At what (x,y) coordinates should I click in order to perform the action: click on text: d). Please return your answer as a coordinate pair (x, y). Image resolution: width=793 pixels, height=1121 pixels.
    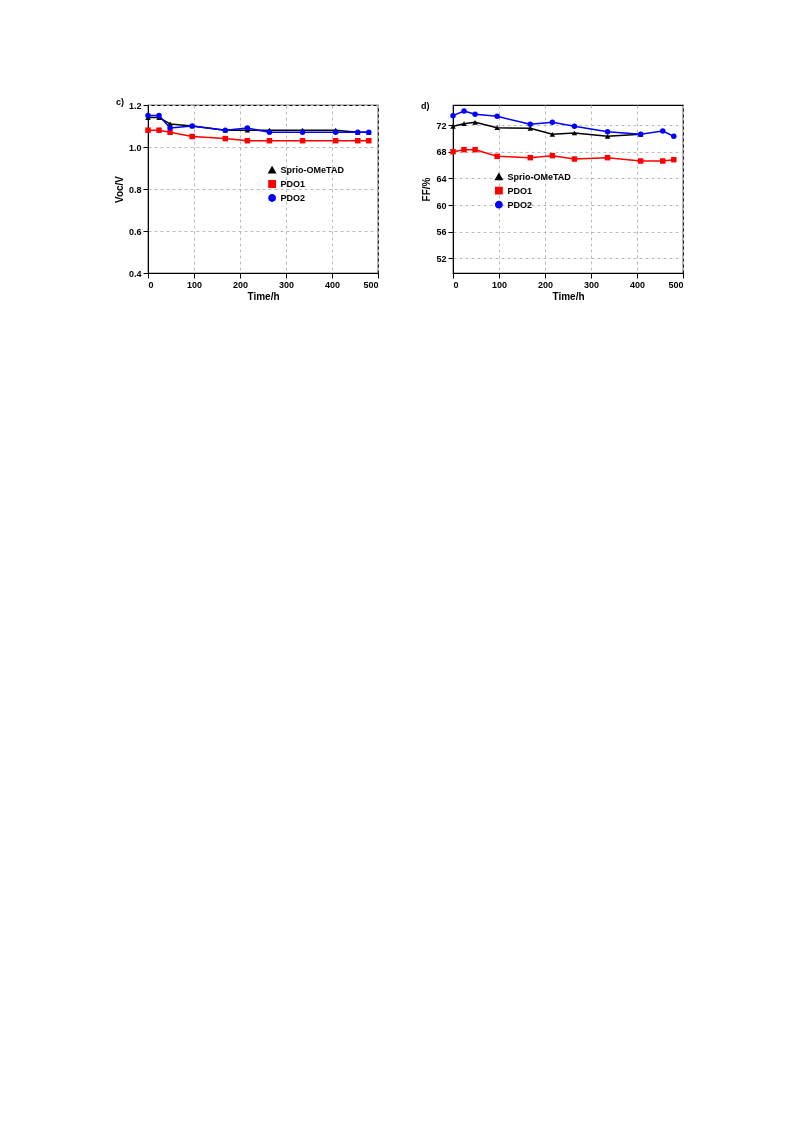
    Looking at the image, I should click on (425, 106).